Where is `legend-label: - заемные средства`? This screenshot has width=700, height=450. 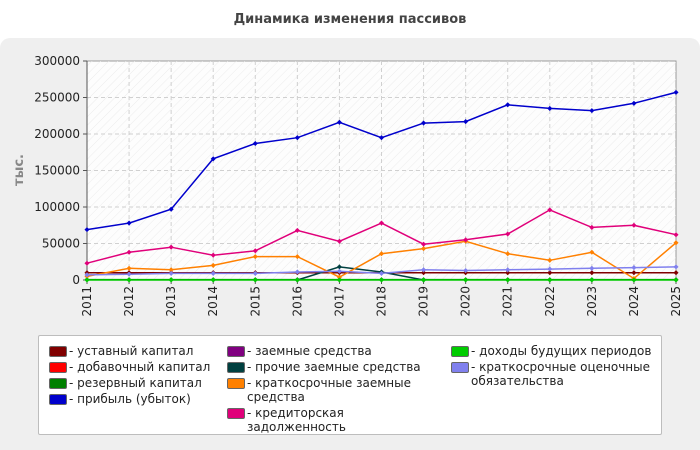
legend-label: - заемные средства is located at coordinates (309, 351).